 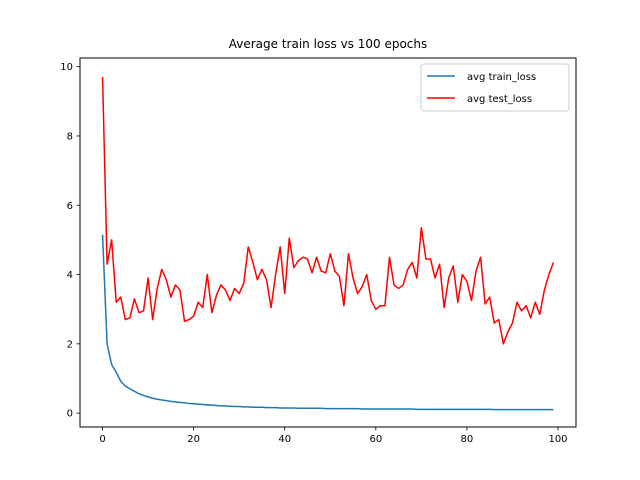 I want to click on y-tick-label: 10, so click(x=66, y=67).